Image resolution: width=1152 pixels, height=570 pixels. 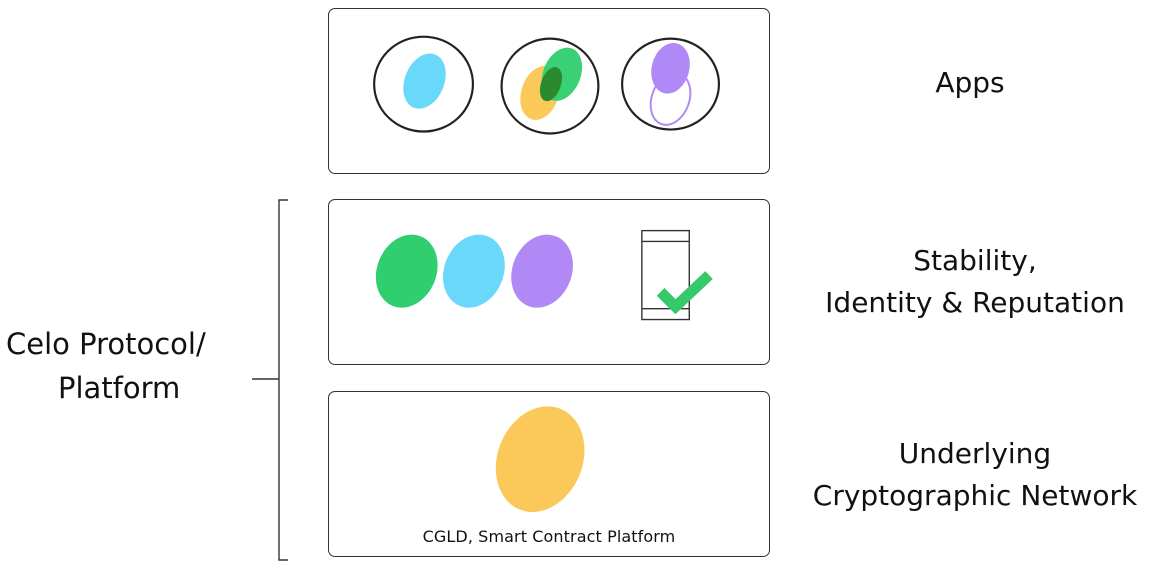 I want to click on stability-layer-box, so click(x=549, y=282).